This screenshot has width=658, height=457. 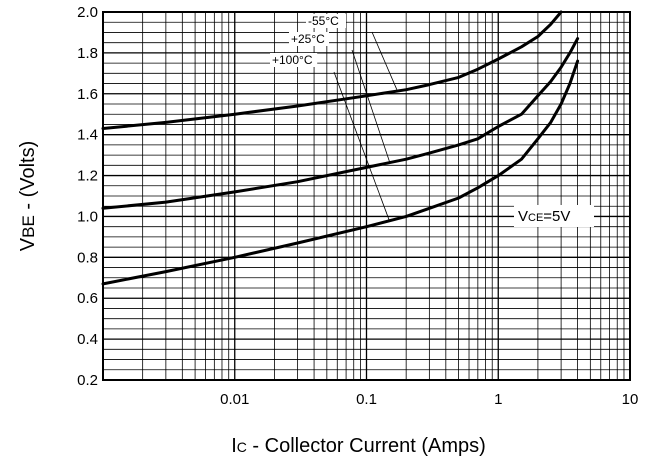 I want to click on vce-condition-label: VCE=5V, so click(x=544, y=216).